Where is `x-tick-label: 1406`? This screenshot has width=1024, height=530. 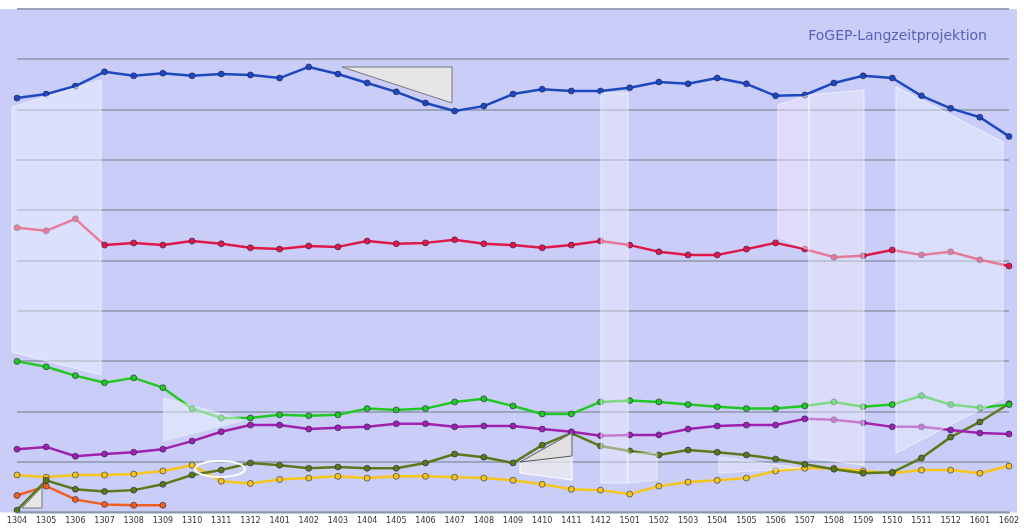
x-tick-label: 1406 is located at coordinates (425, 521).